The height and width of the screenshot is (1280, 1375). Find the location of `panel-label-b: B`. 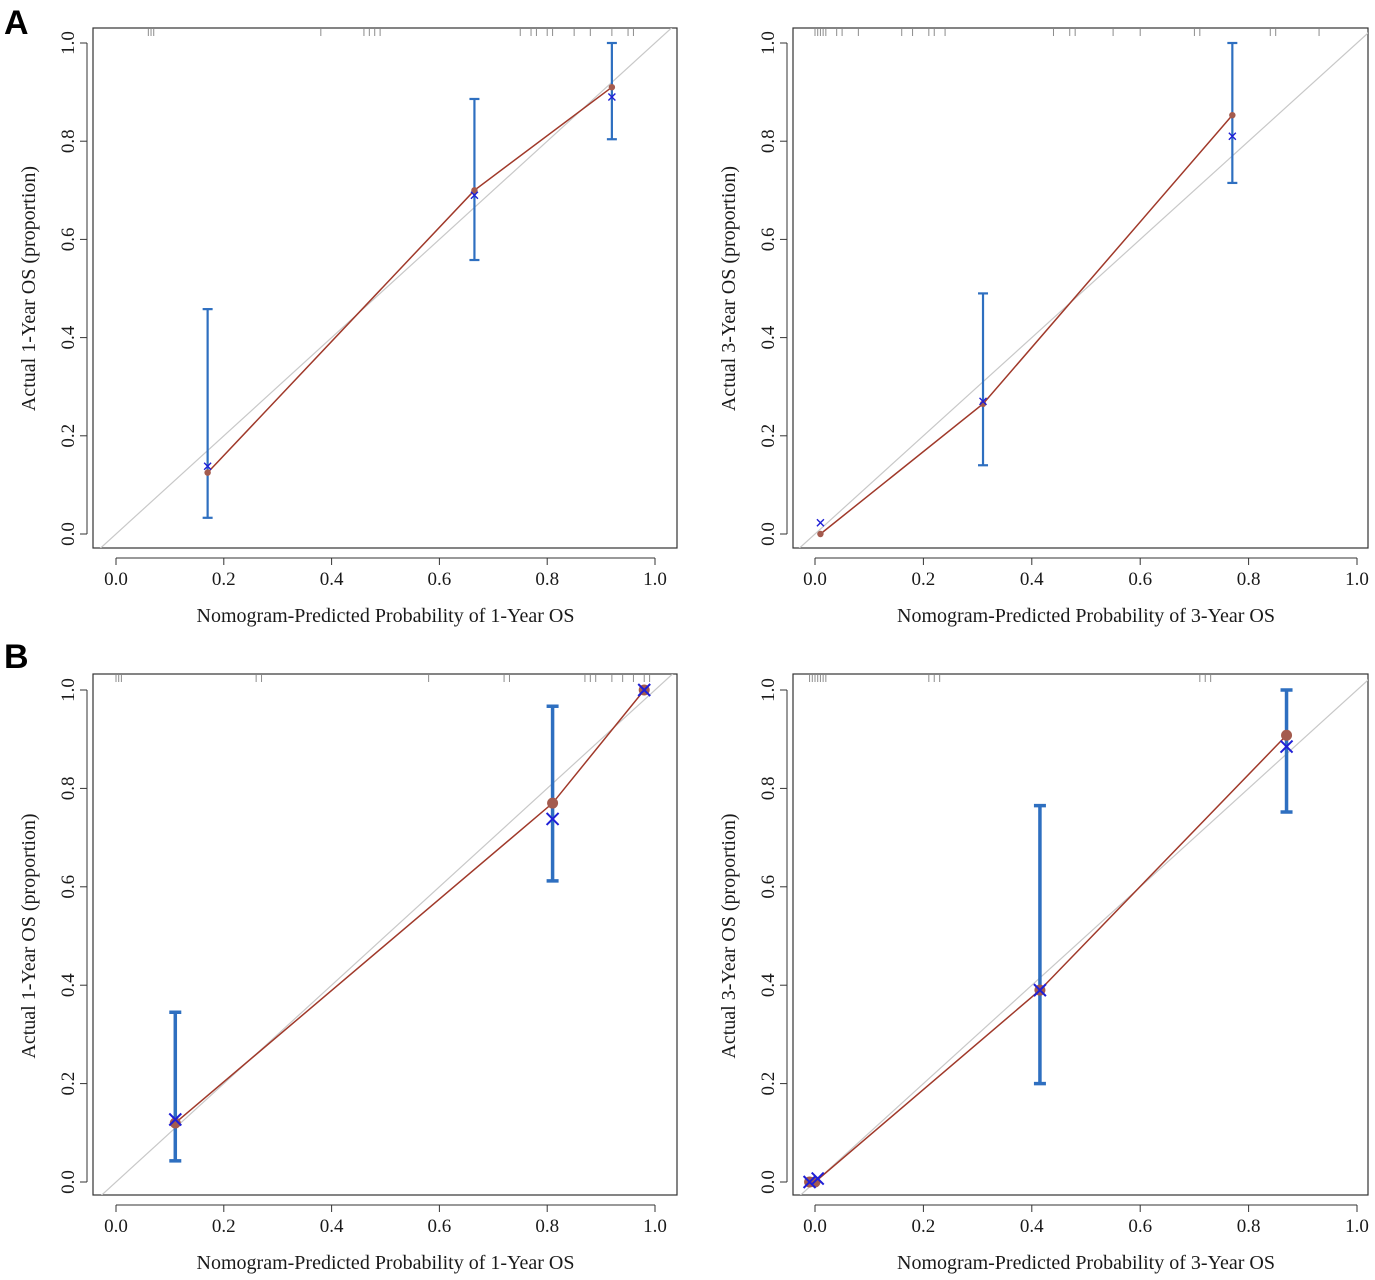

panel-label-b: B is located at coordinates (16, 657).